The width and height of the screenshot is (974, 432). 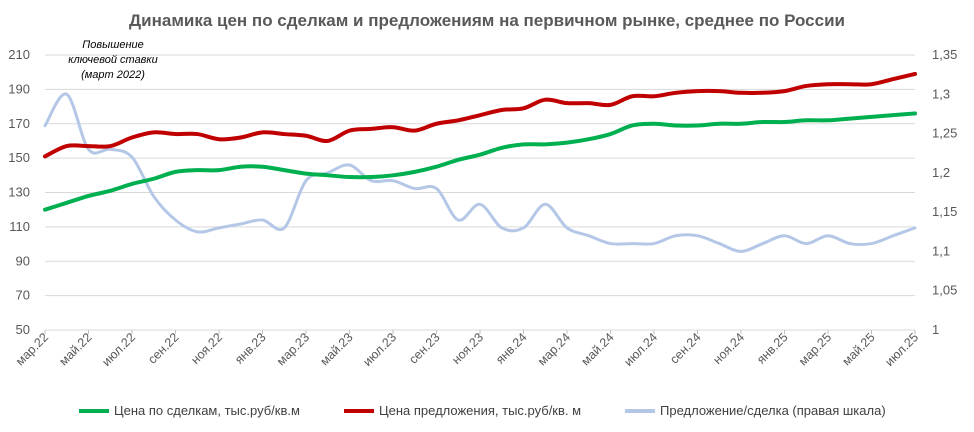 What do you see at coordinates (640, 349) in the screenshot?
I see `x-tick-label: июл.24` at bounding box center [640, 349].